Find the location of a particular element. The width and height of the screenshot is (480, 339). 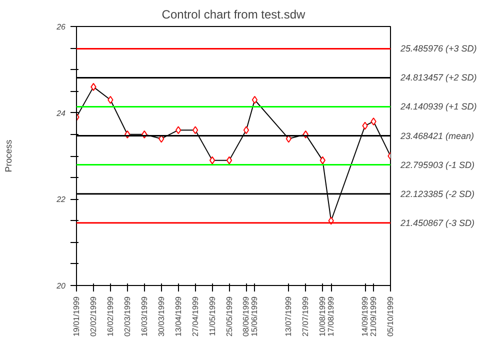

x-tick-label: 25/05/1999 is located at coordinates (229, 316).